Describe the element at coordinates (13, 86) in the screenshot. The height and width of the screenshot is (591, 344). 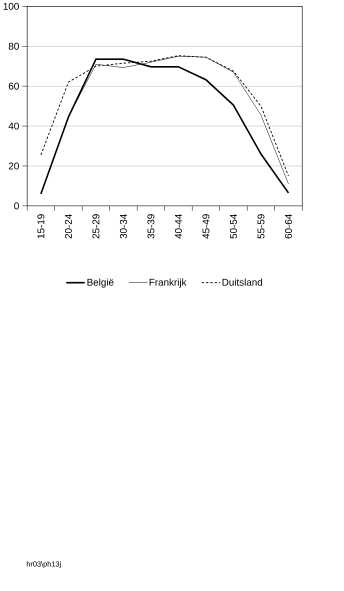
I see `y-tick-label: 60` at that location.